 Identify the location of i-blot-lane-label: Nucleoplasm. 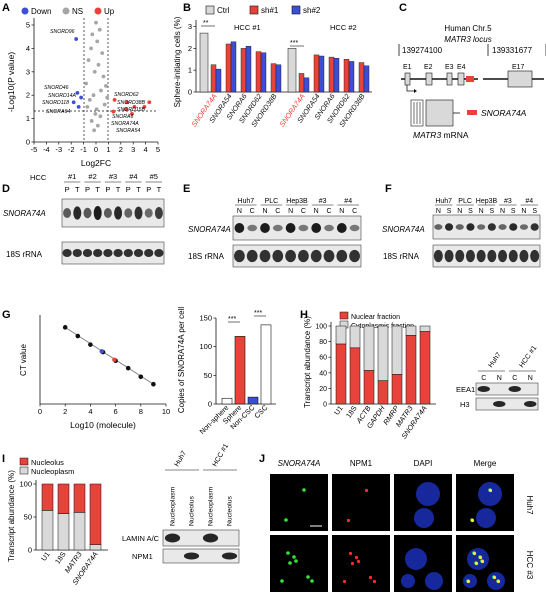
(211, 506).